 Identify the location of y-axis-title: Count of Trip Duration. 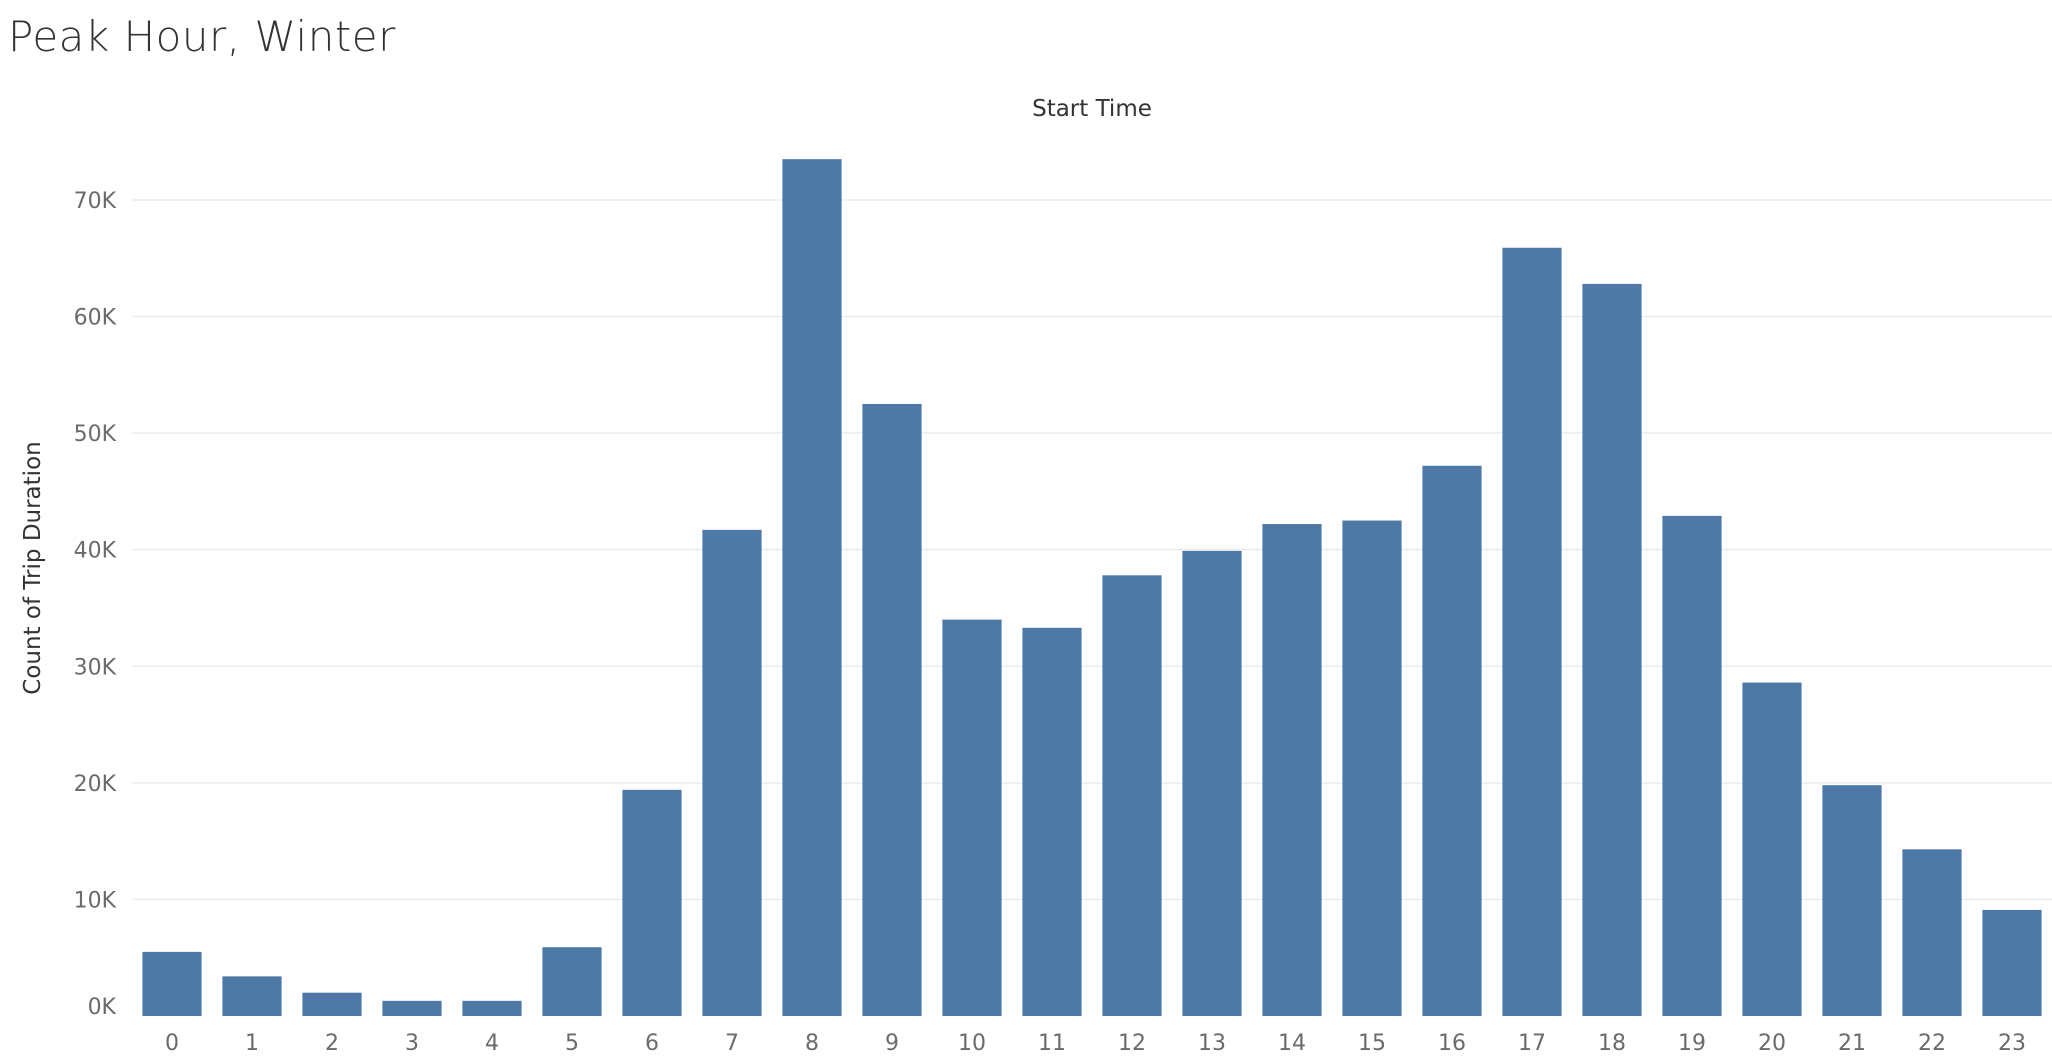
(33, 567).